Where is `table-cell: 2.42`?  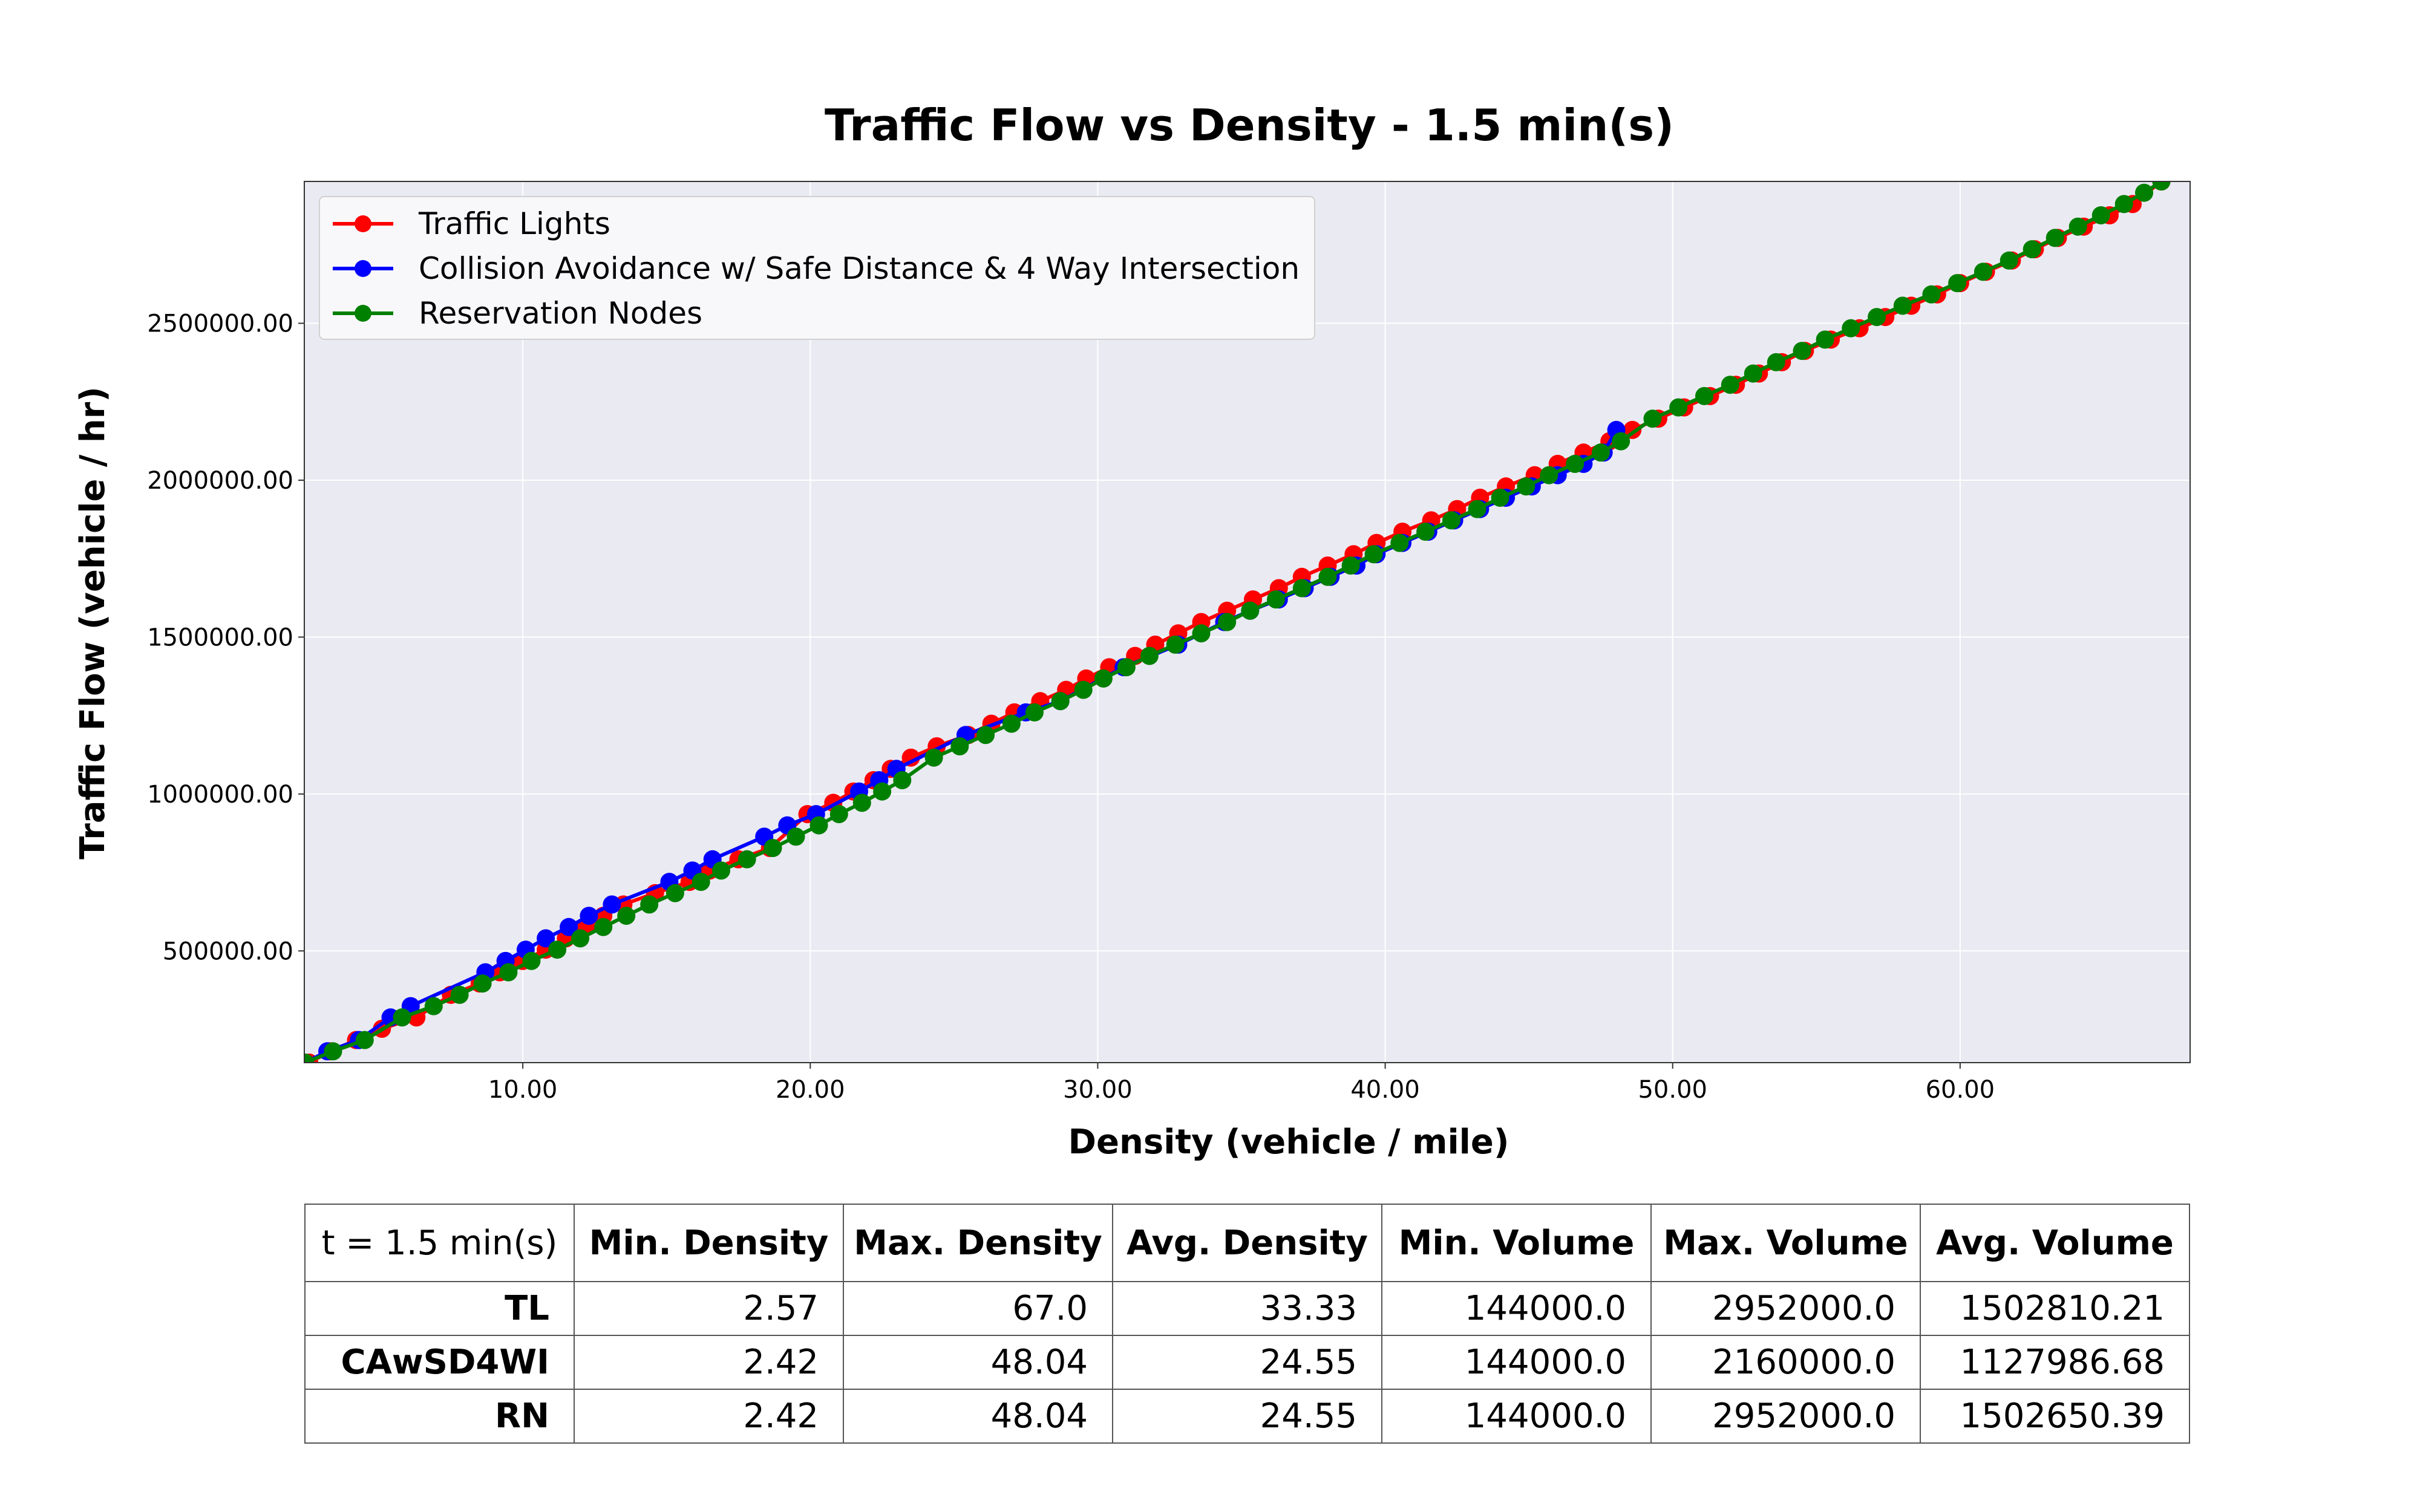 table-cell: 2.42 is located at coordinates (709, 1416).